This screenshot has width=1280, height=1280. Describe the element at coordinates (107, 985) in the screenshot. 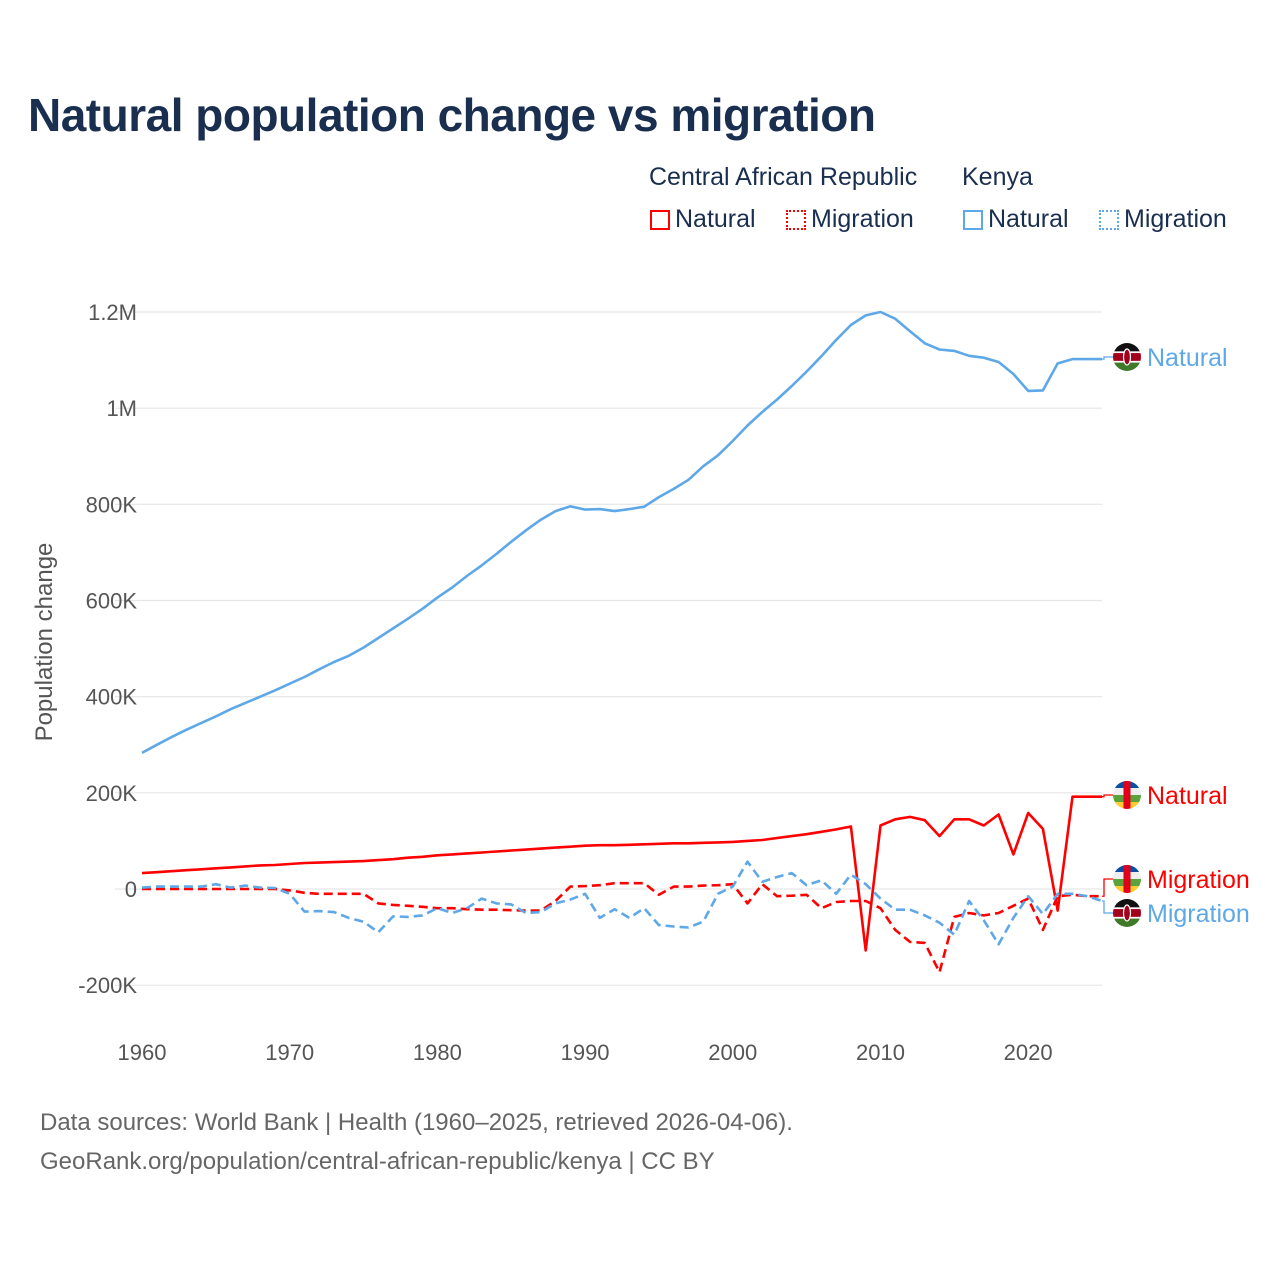

I see `y-tick-label: -200K` at that location.